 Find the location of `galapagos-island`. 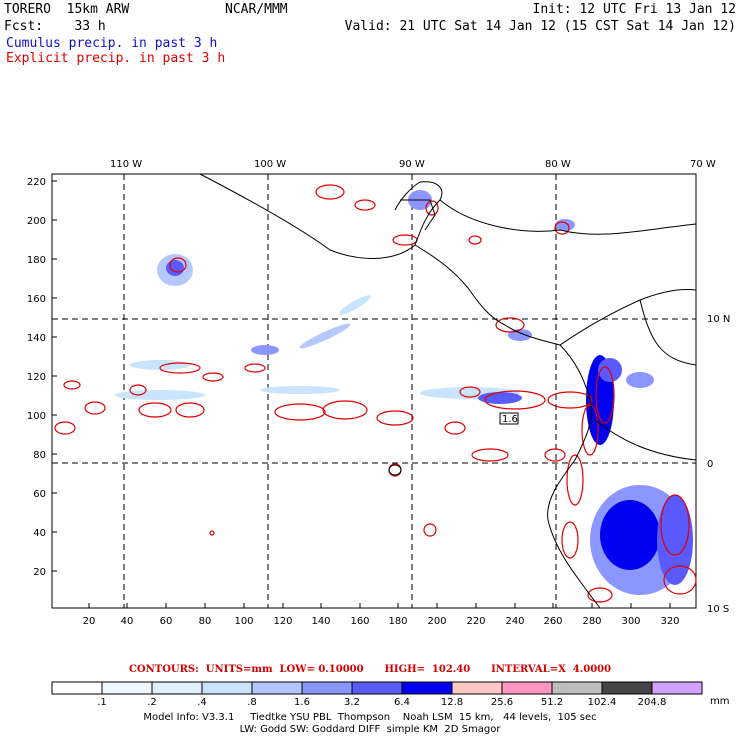

galapagos-island is located at coordinates (395, 470).